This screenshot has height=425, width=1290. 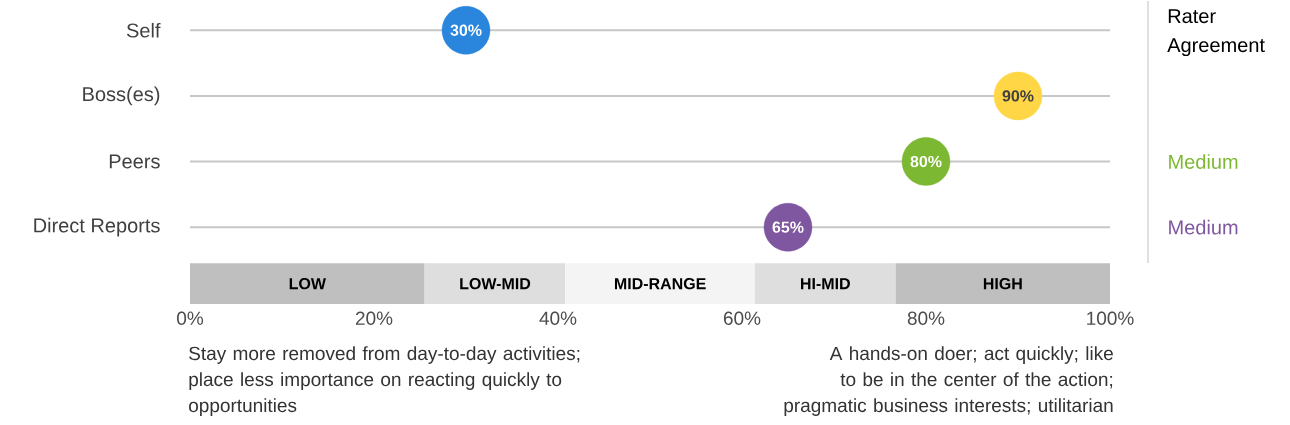 I want to click on text: Stay more removed from day-to-day activities; place less importance on reacting quickly to opportunities, so click(x=384, y=381).